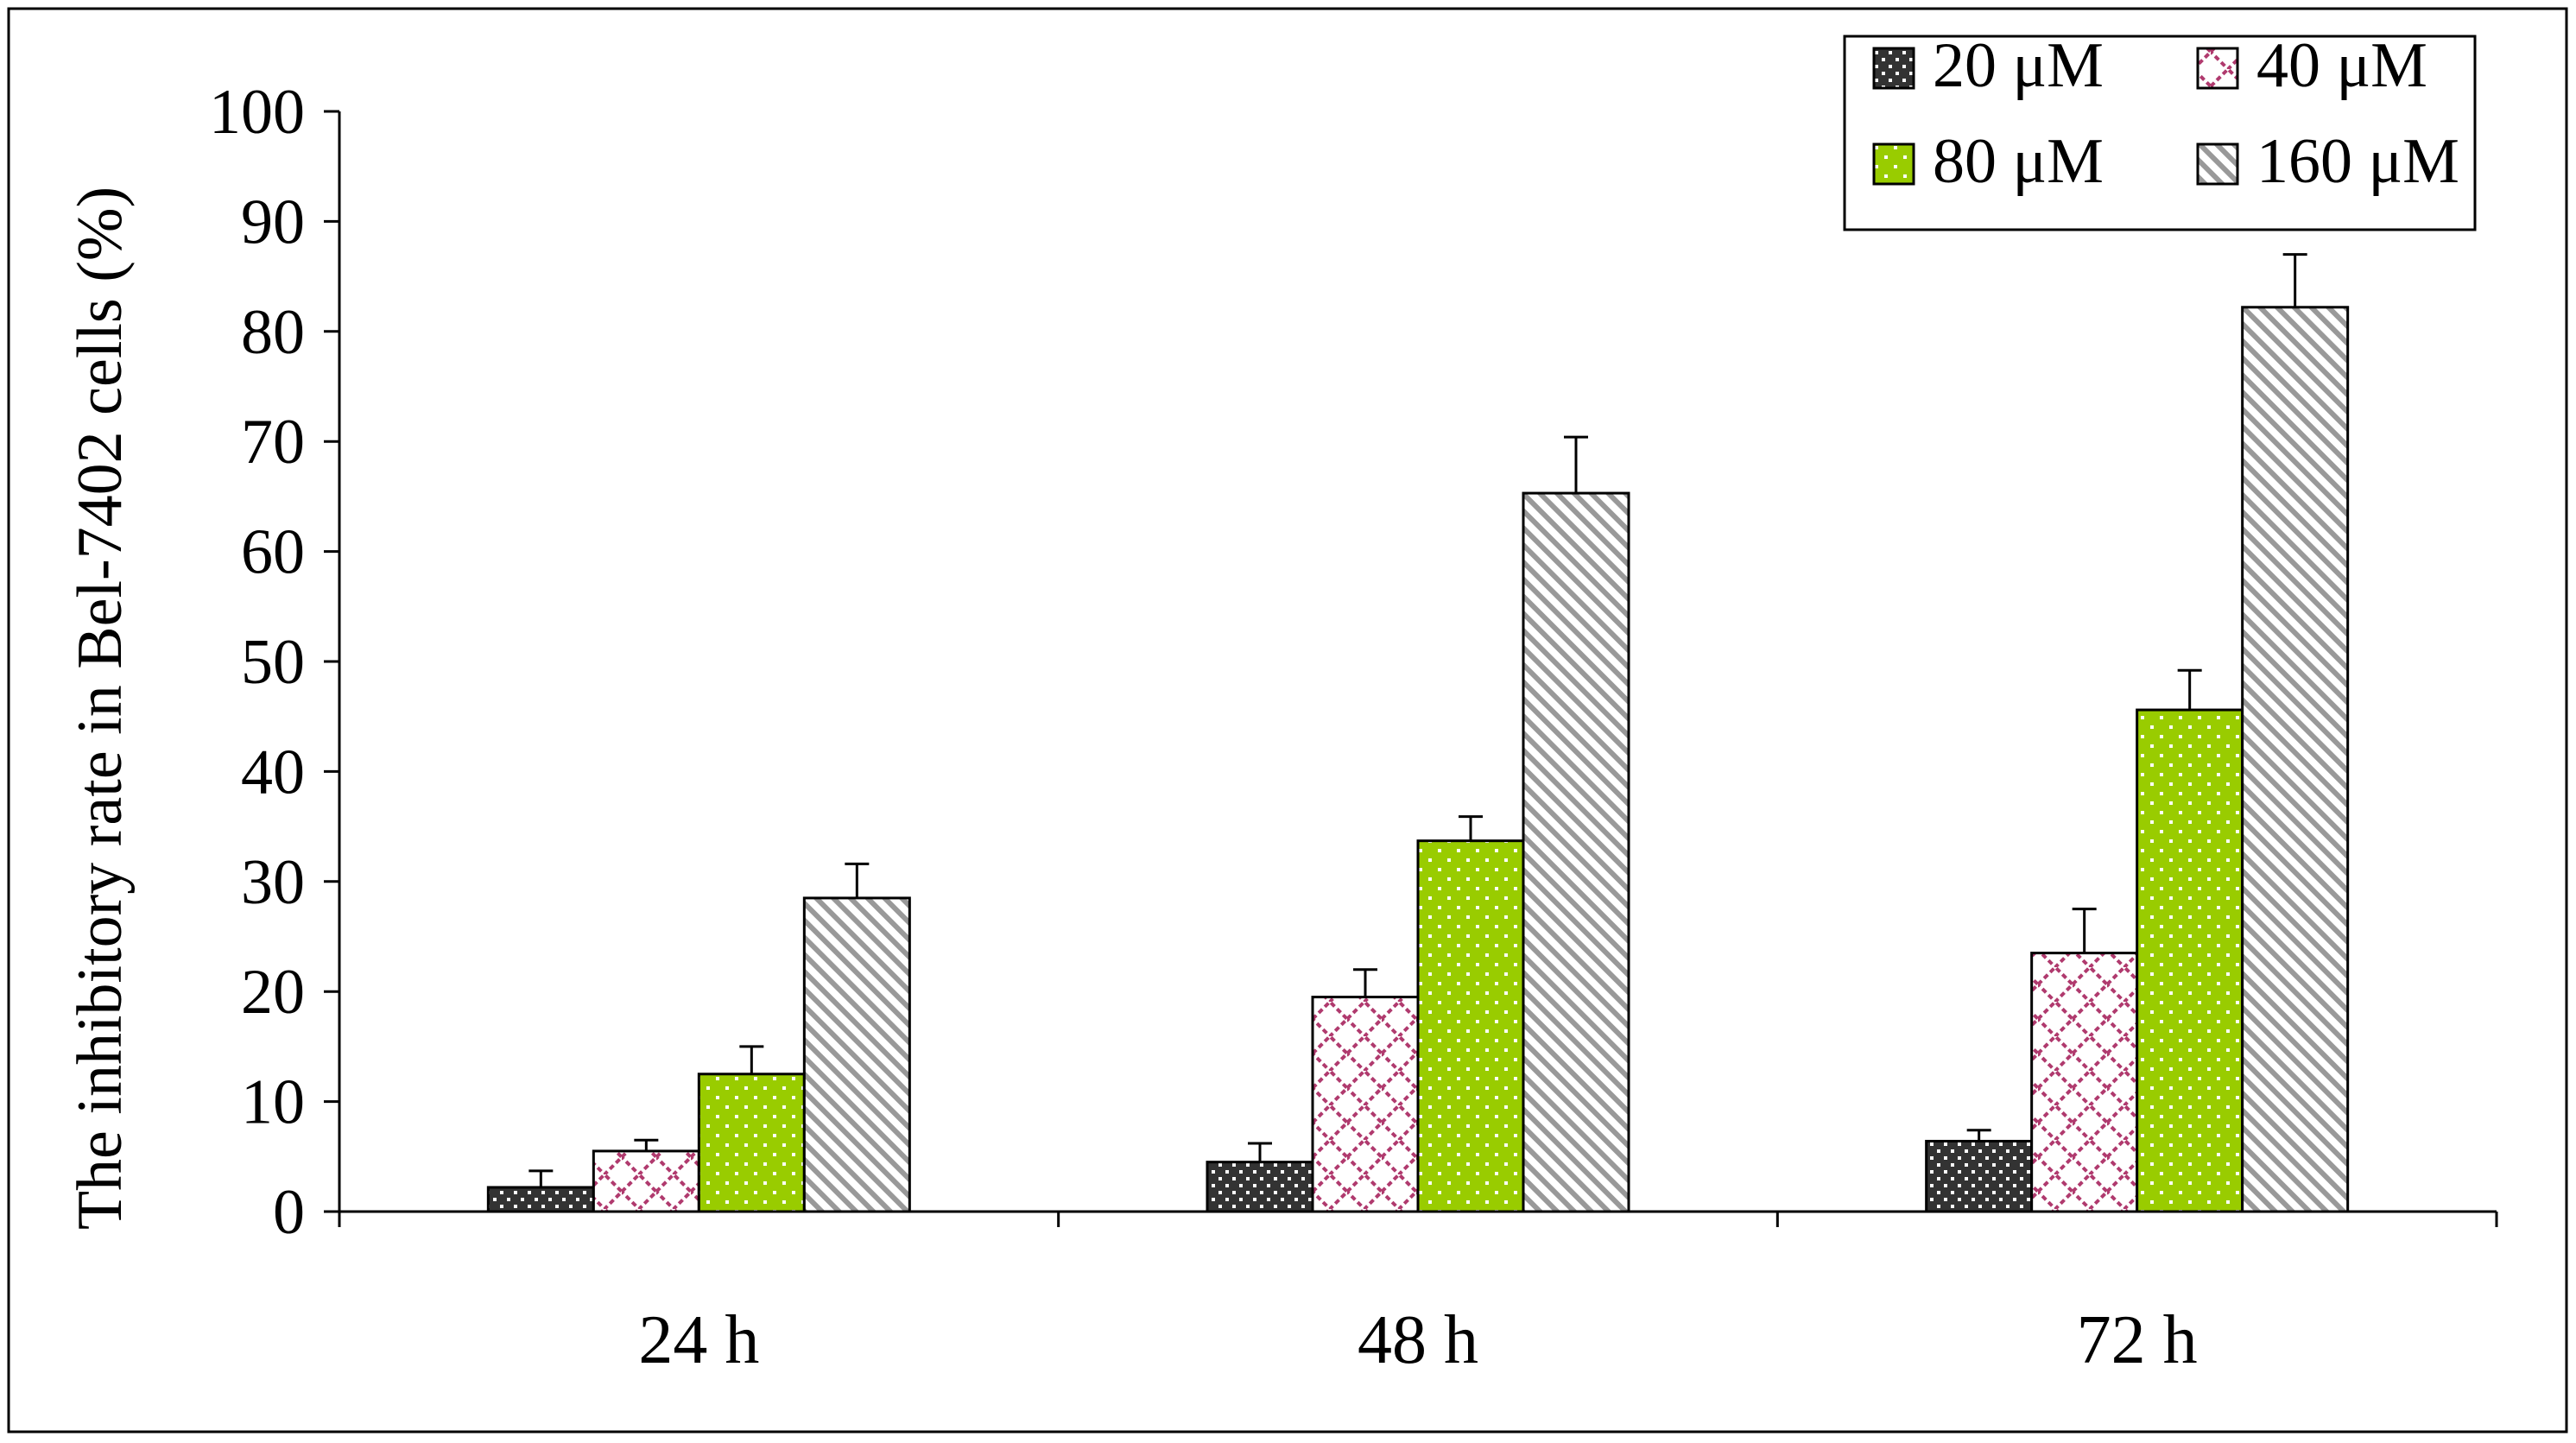 The height and width of the screenshot is (1443, 2576). What do you see at coordinates (273, 882) in the screenshot?
I see `y-tick-label: 30` at bounding box center [273, 882].